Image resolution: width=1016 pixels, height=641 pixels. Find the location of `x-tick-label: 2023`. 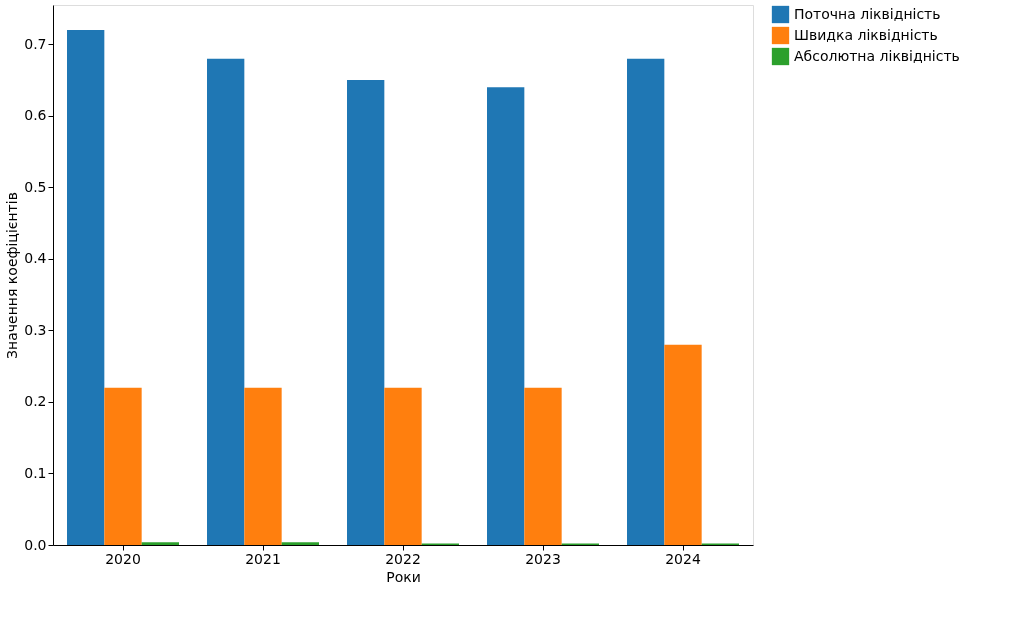

x-tick-label: 2023 is located at coordinates (543, 558).